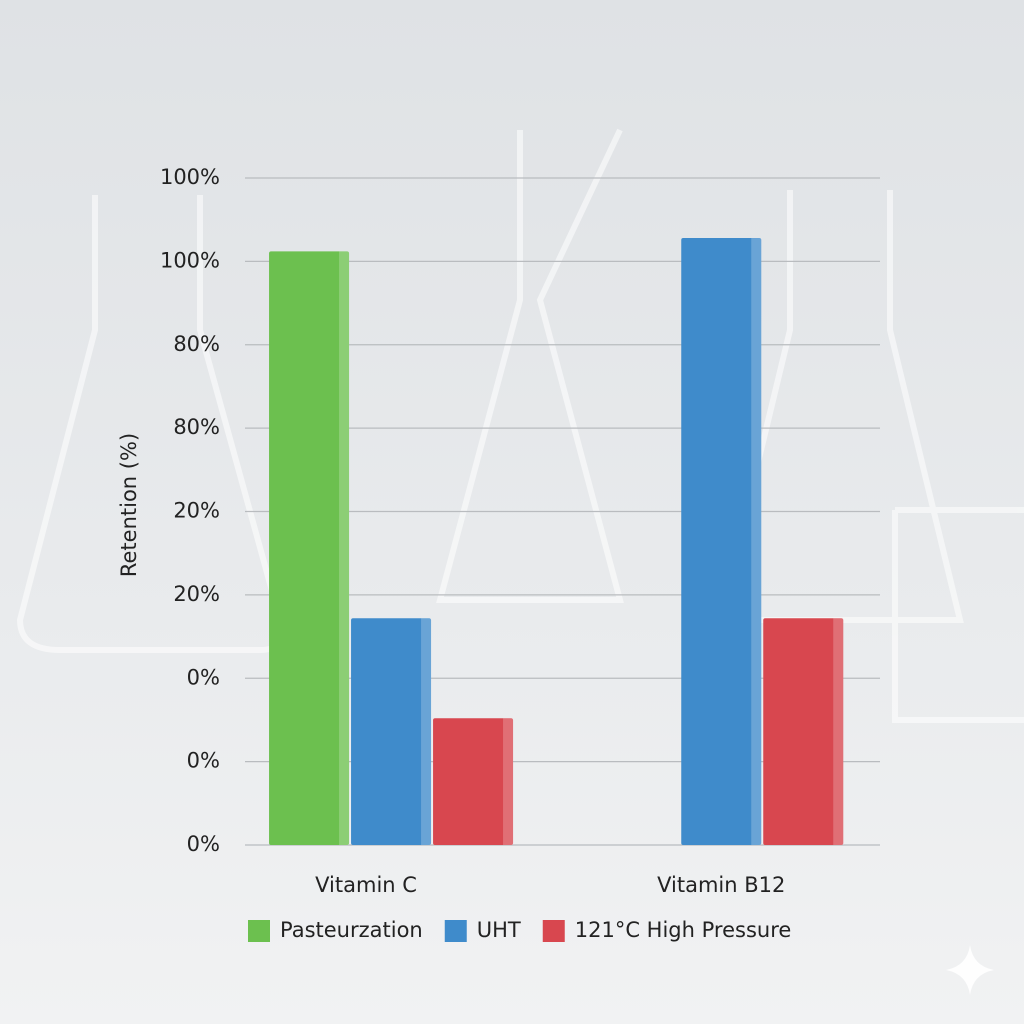 The image size is (1024, 1024). I want to click on legend-label: Pasteurzation, so click(351, 930).